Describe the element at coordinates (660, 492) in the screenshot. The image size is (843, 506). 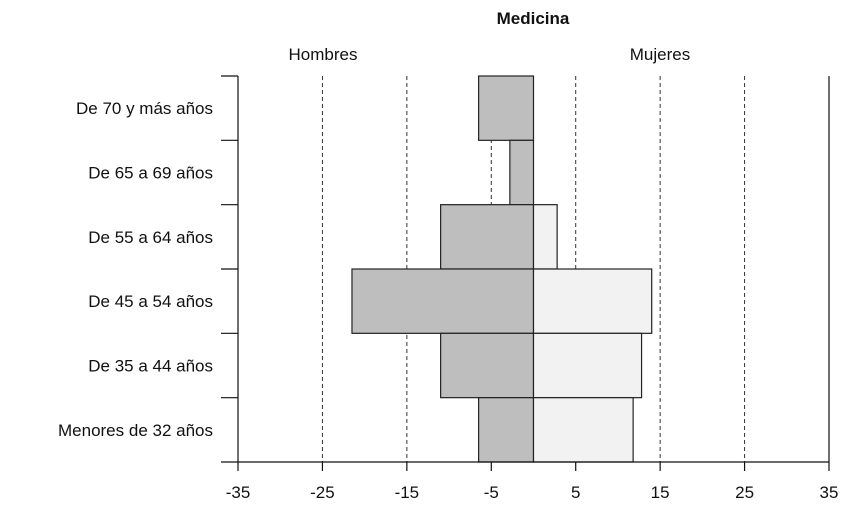
I see `x-tick-label: 15` at that location.